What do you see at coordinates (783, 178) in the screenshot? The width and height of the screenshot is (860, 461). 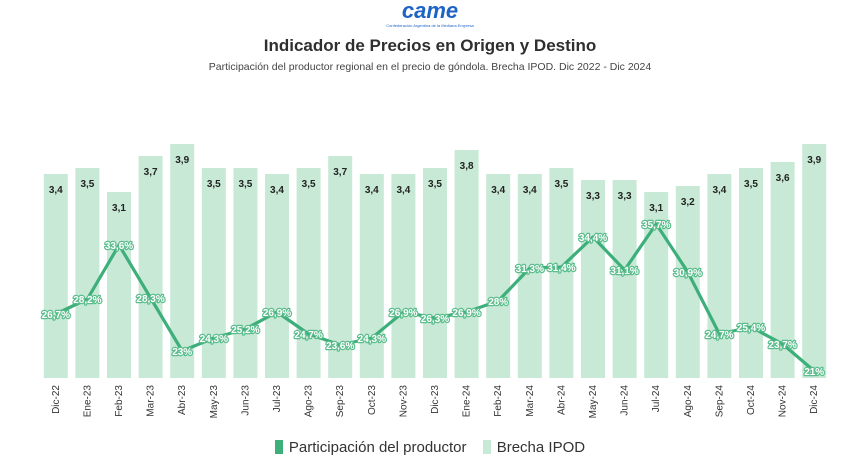 I see `bar-label-Nov-24: 3,6` at bounding box center [783, 178].